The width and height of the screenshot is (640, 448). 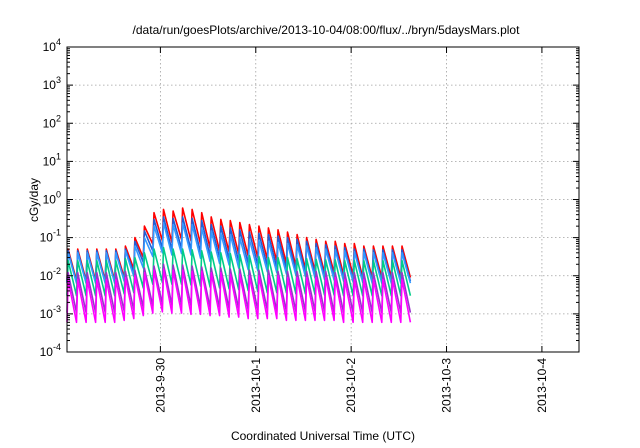 What do you see at coordinates (52, 159) in the screenshot?
I see `y-tick-label: 10¹` at bounding box center [52, 159].